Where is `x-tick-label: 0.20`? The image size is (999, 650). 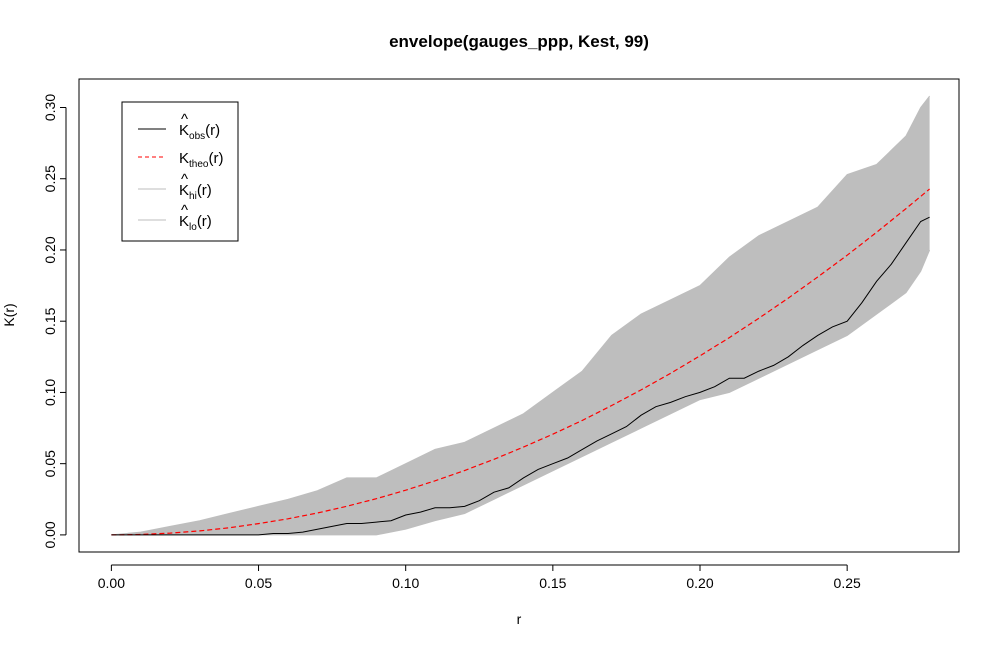 x-tick-label: 0.20 is located at coordinates (699, 583).